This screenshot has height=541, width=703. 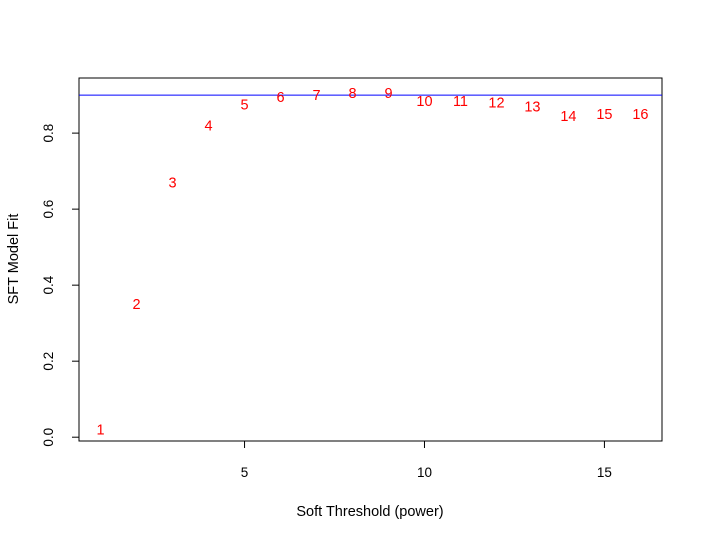 What do you see at coordinates (424, 472) in the screenshot?
I see `x-tick-label: 10` at bounding box center [424, 472].